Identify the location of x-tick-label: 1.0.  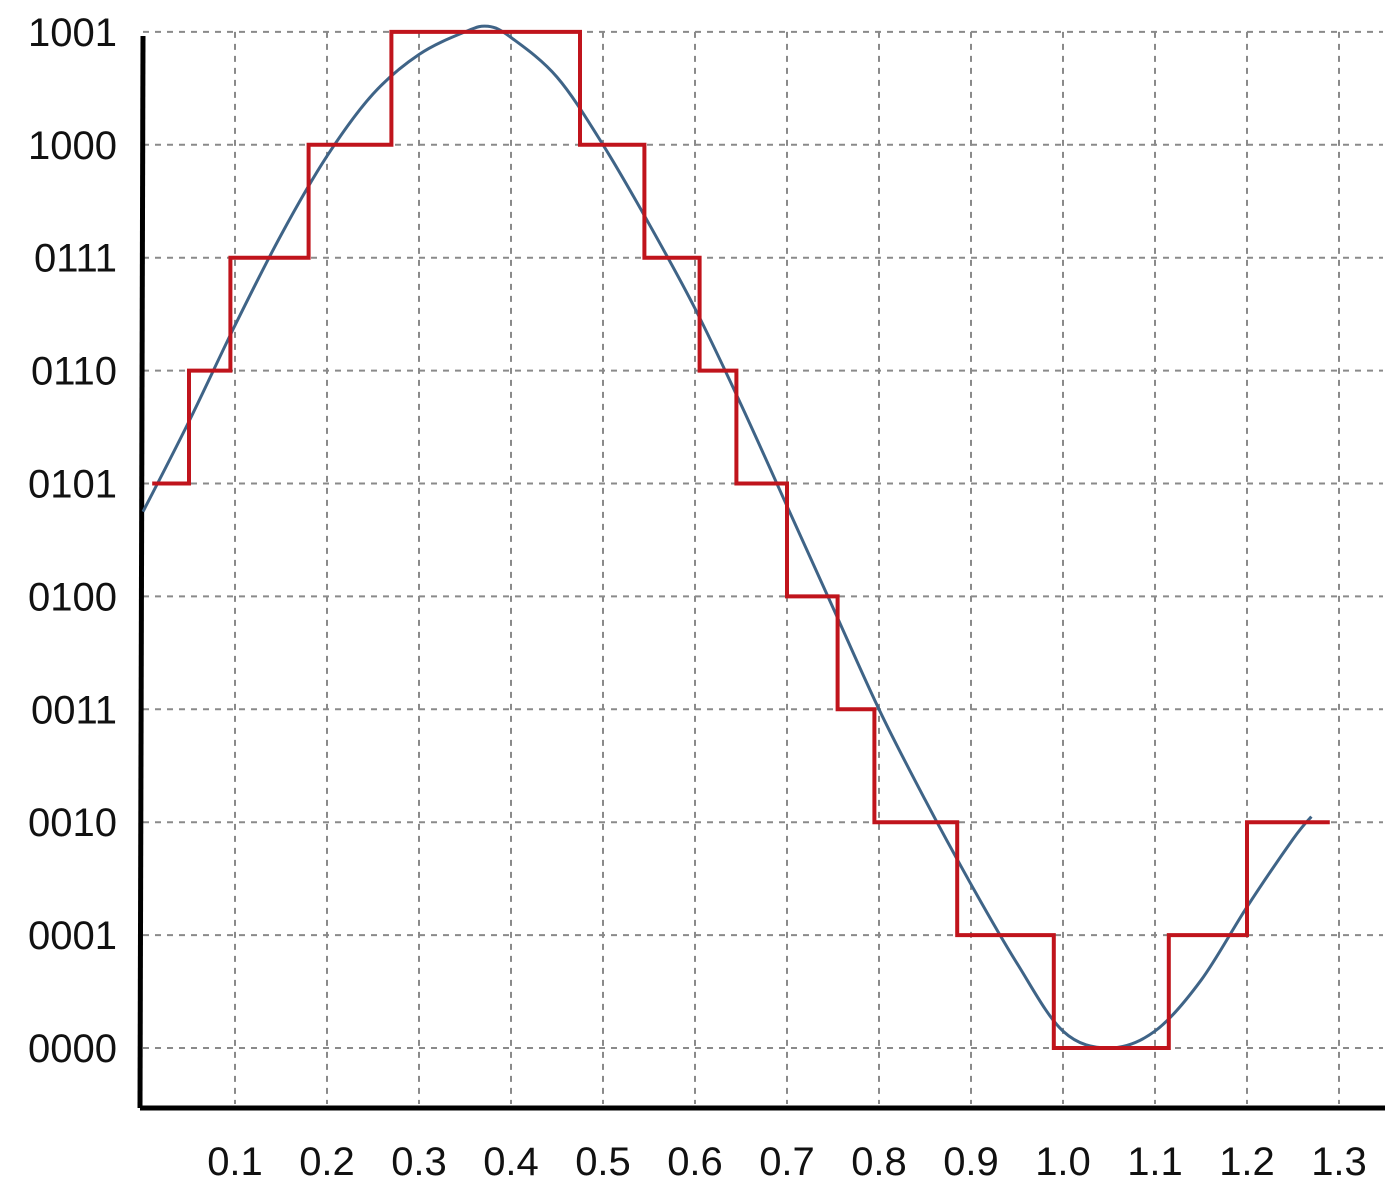
(1063, 1162).